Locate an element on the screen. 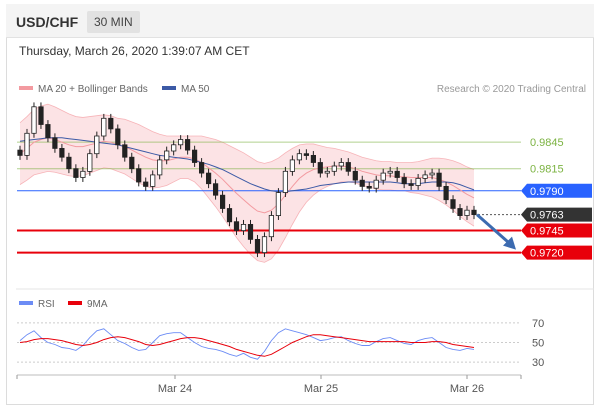 The height and width of the screenshot is (409, 600). resistance-label: 0.9845 is located at coordinates (547, 143).